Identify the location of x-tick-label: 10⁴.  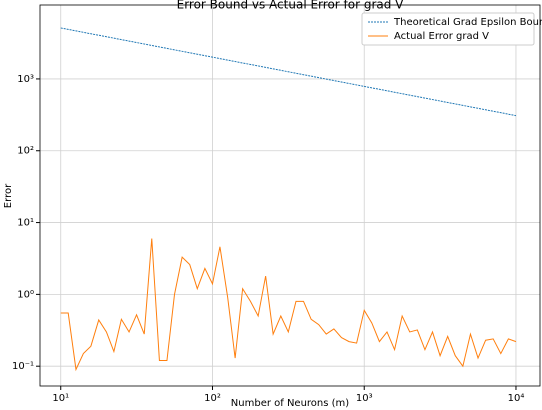
(516, 398).